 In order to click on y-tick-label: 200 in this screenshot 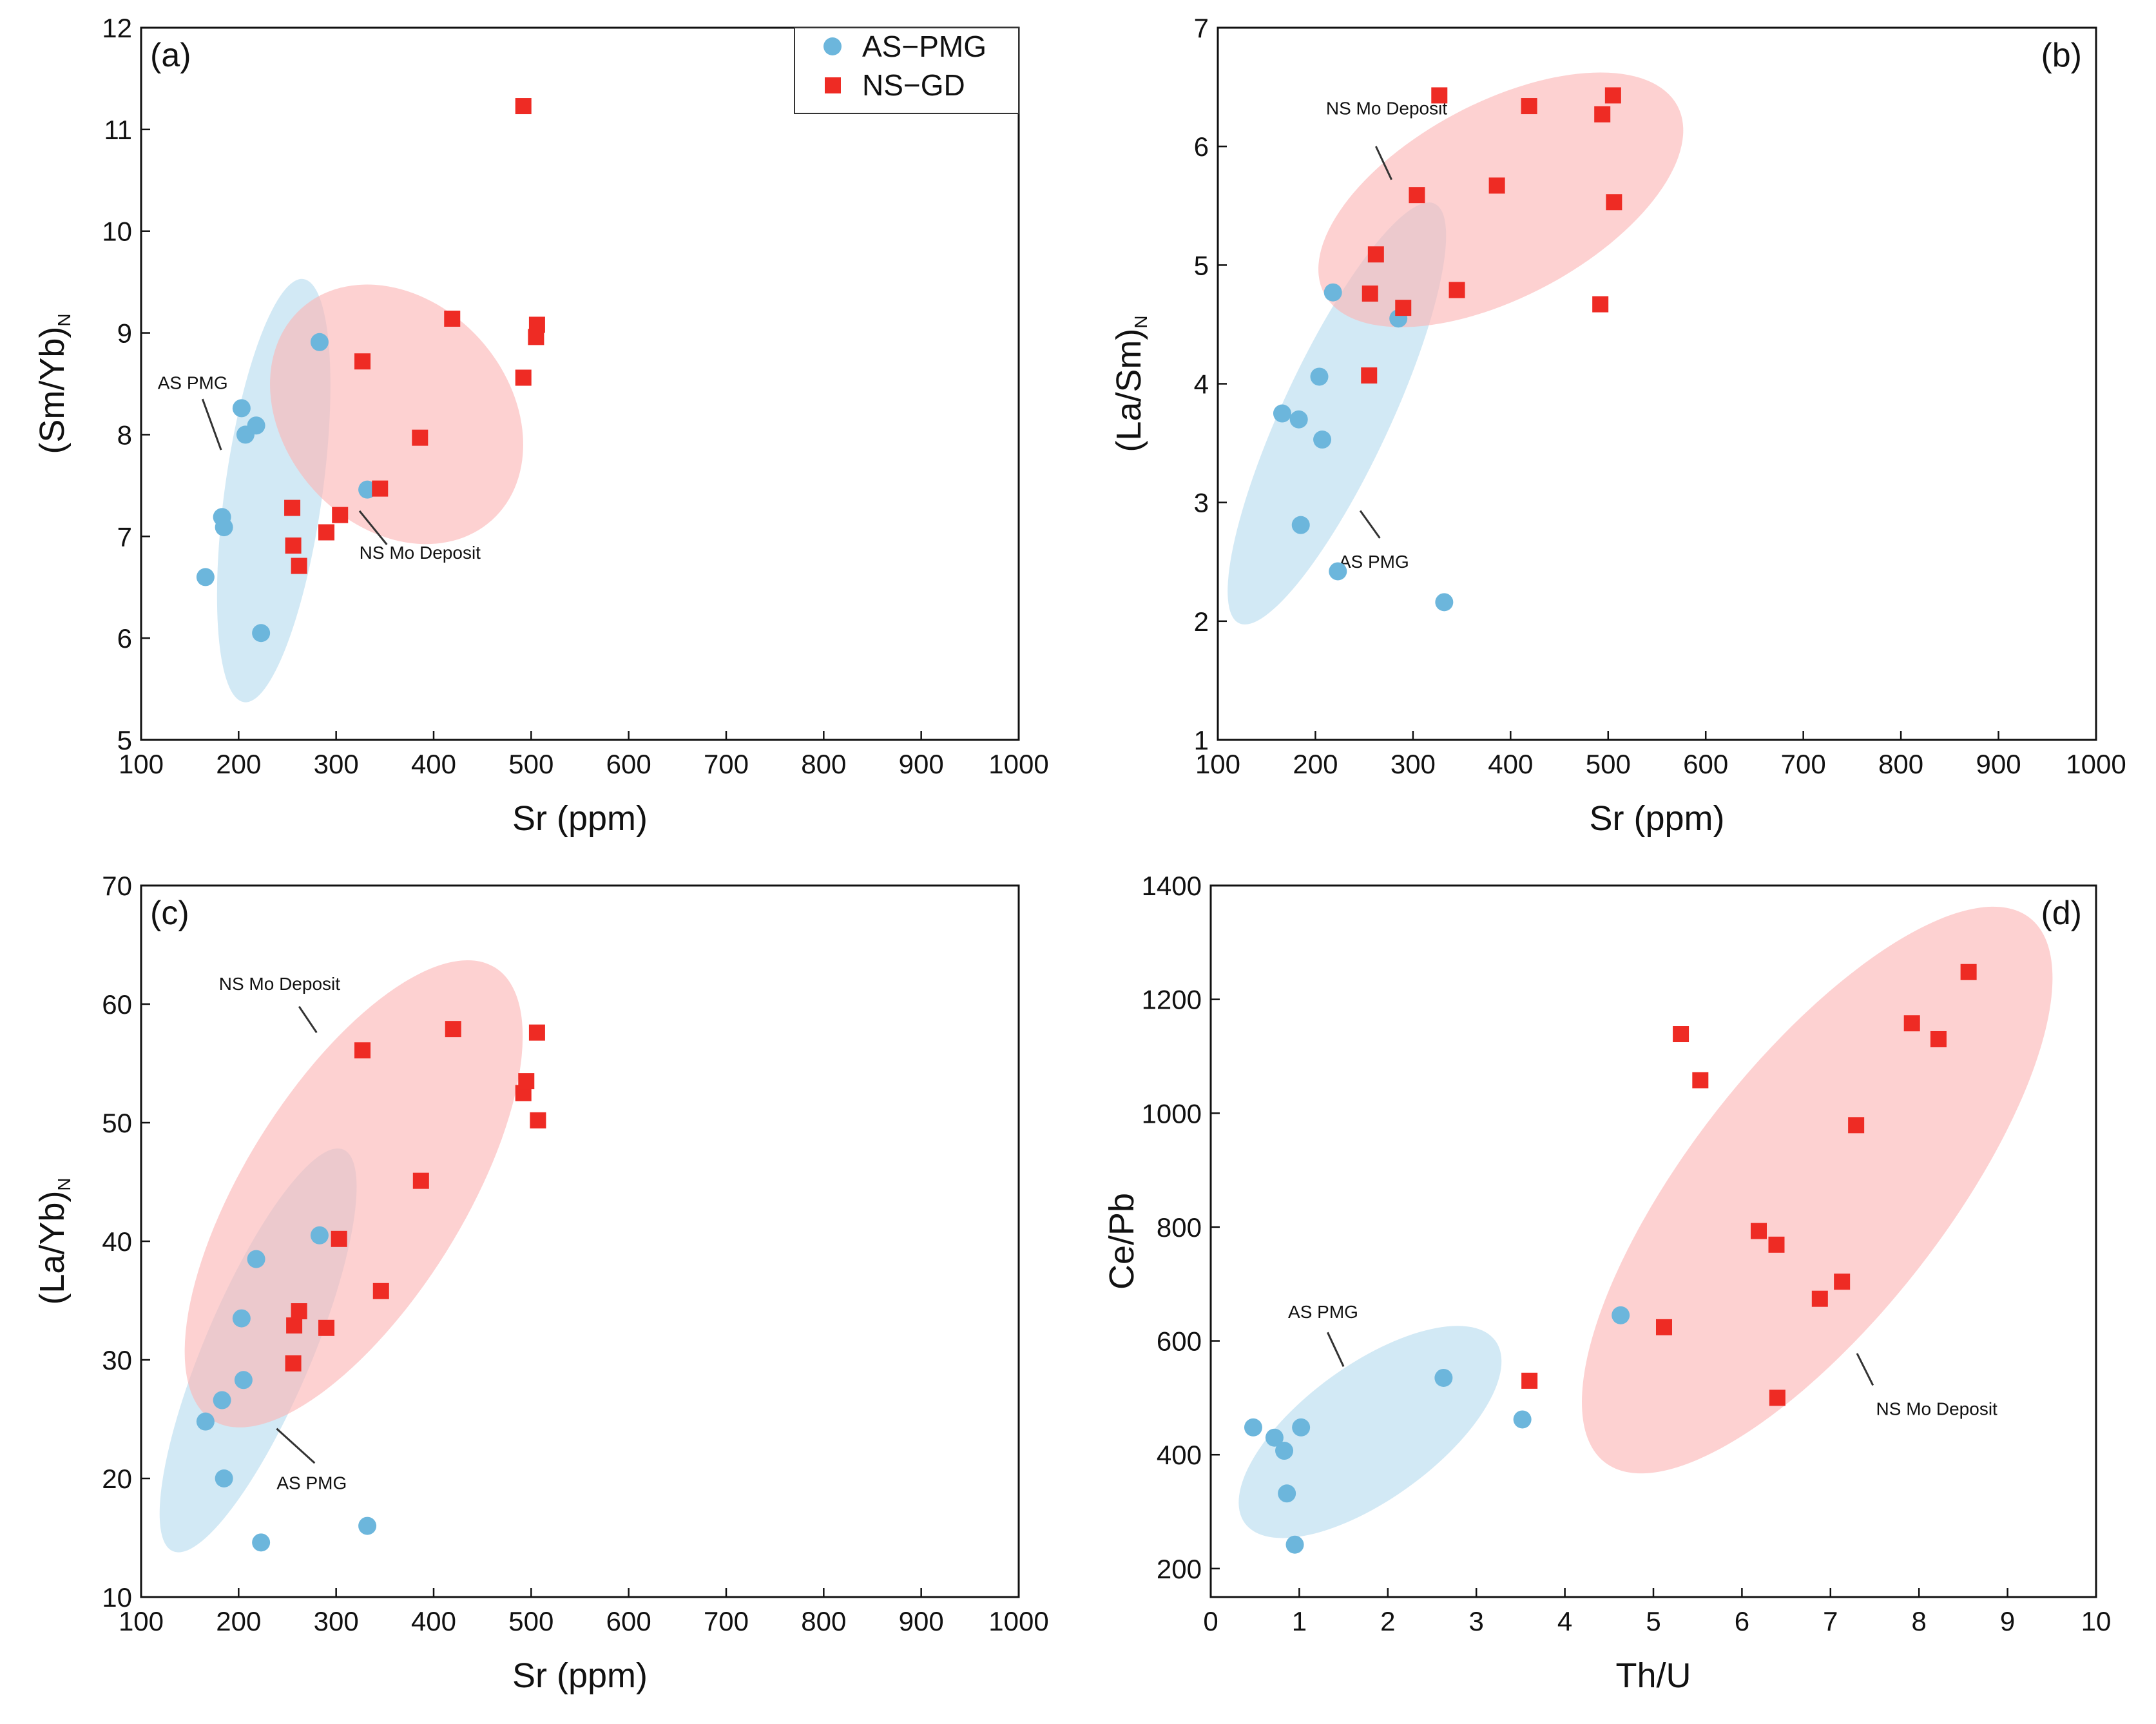, I will do `click(1179, 1569)`.